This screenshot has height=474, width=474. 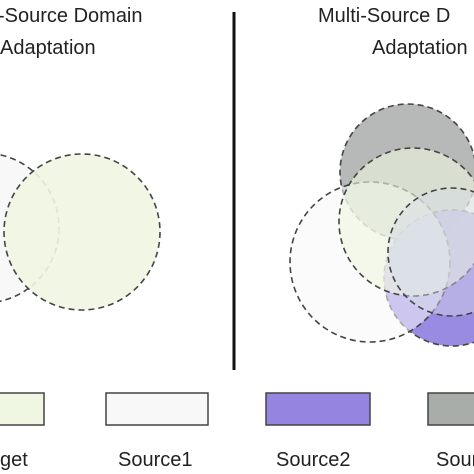 I want to click on legend-label-source2: Source2, so click(x=313, y=460).